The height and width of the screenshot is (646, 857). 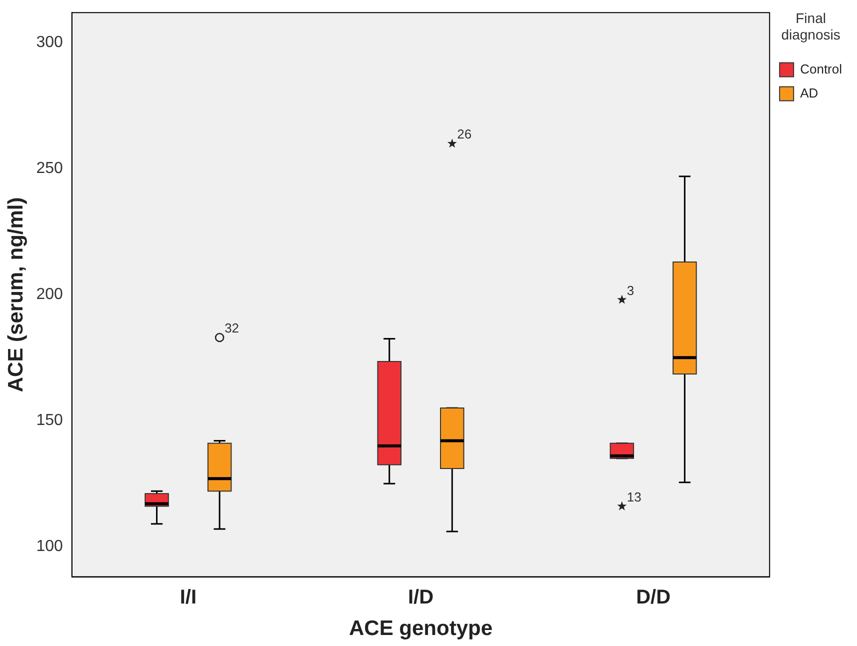 I want to click on annotation: 13, so click(x=634, y=496).